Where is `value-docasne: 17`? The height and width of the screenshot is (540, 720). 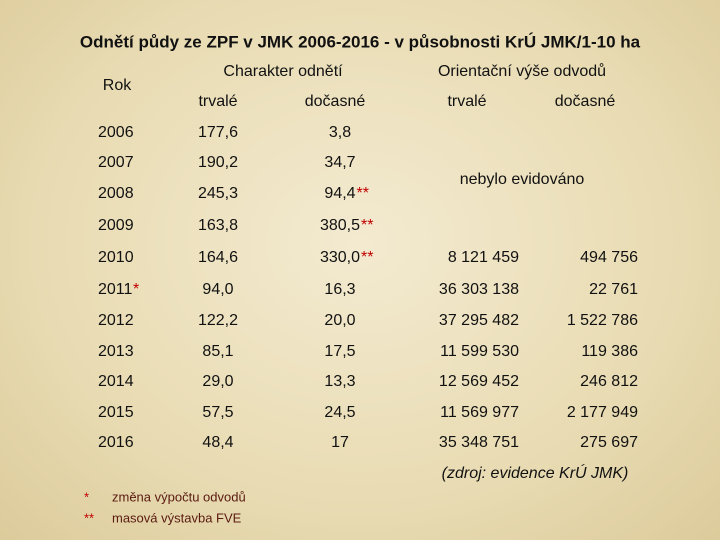 value-docasne: 17 is located at coordinates (340, 442).